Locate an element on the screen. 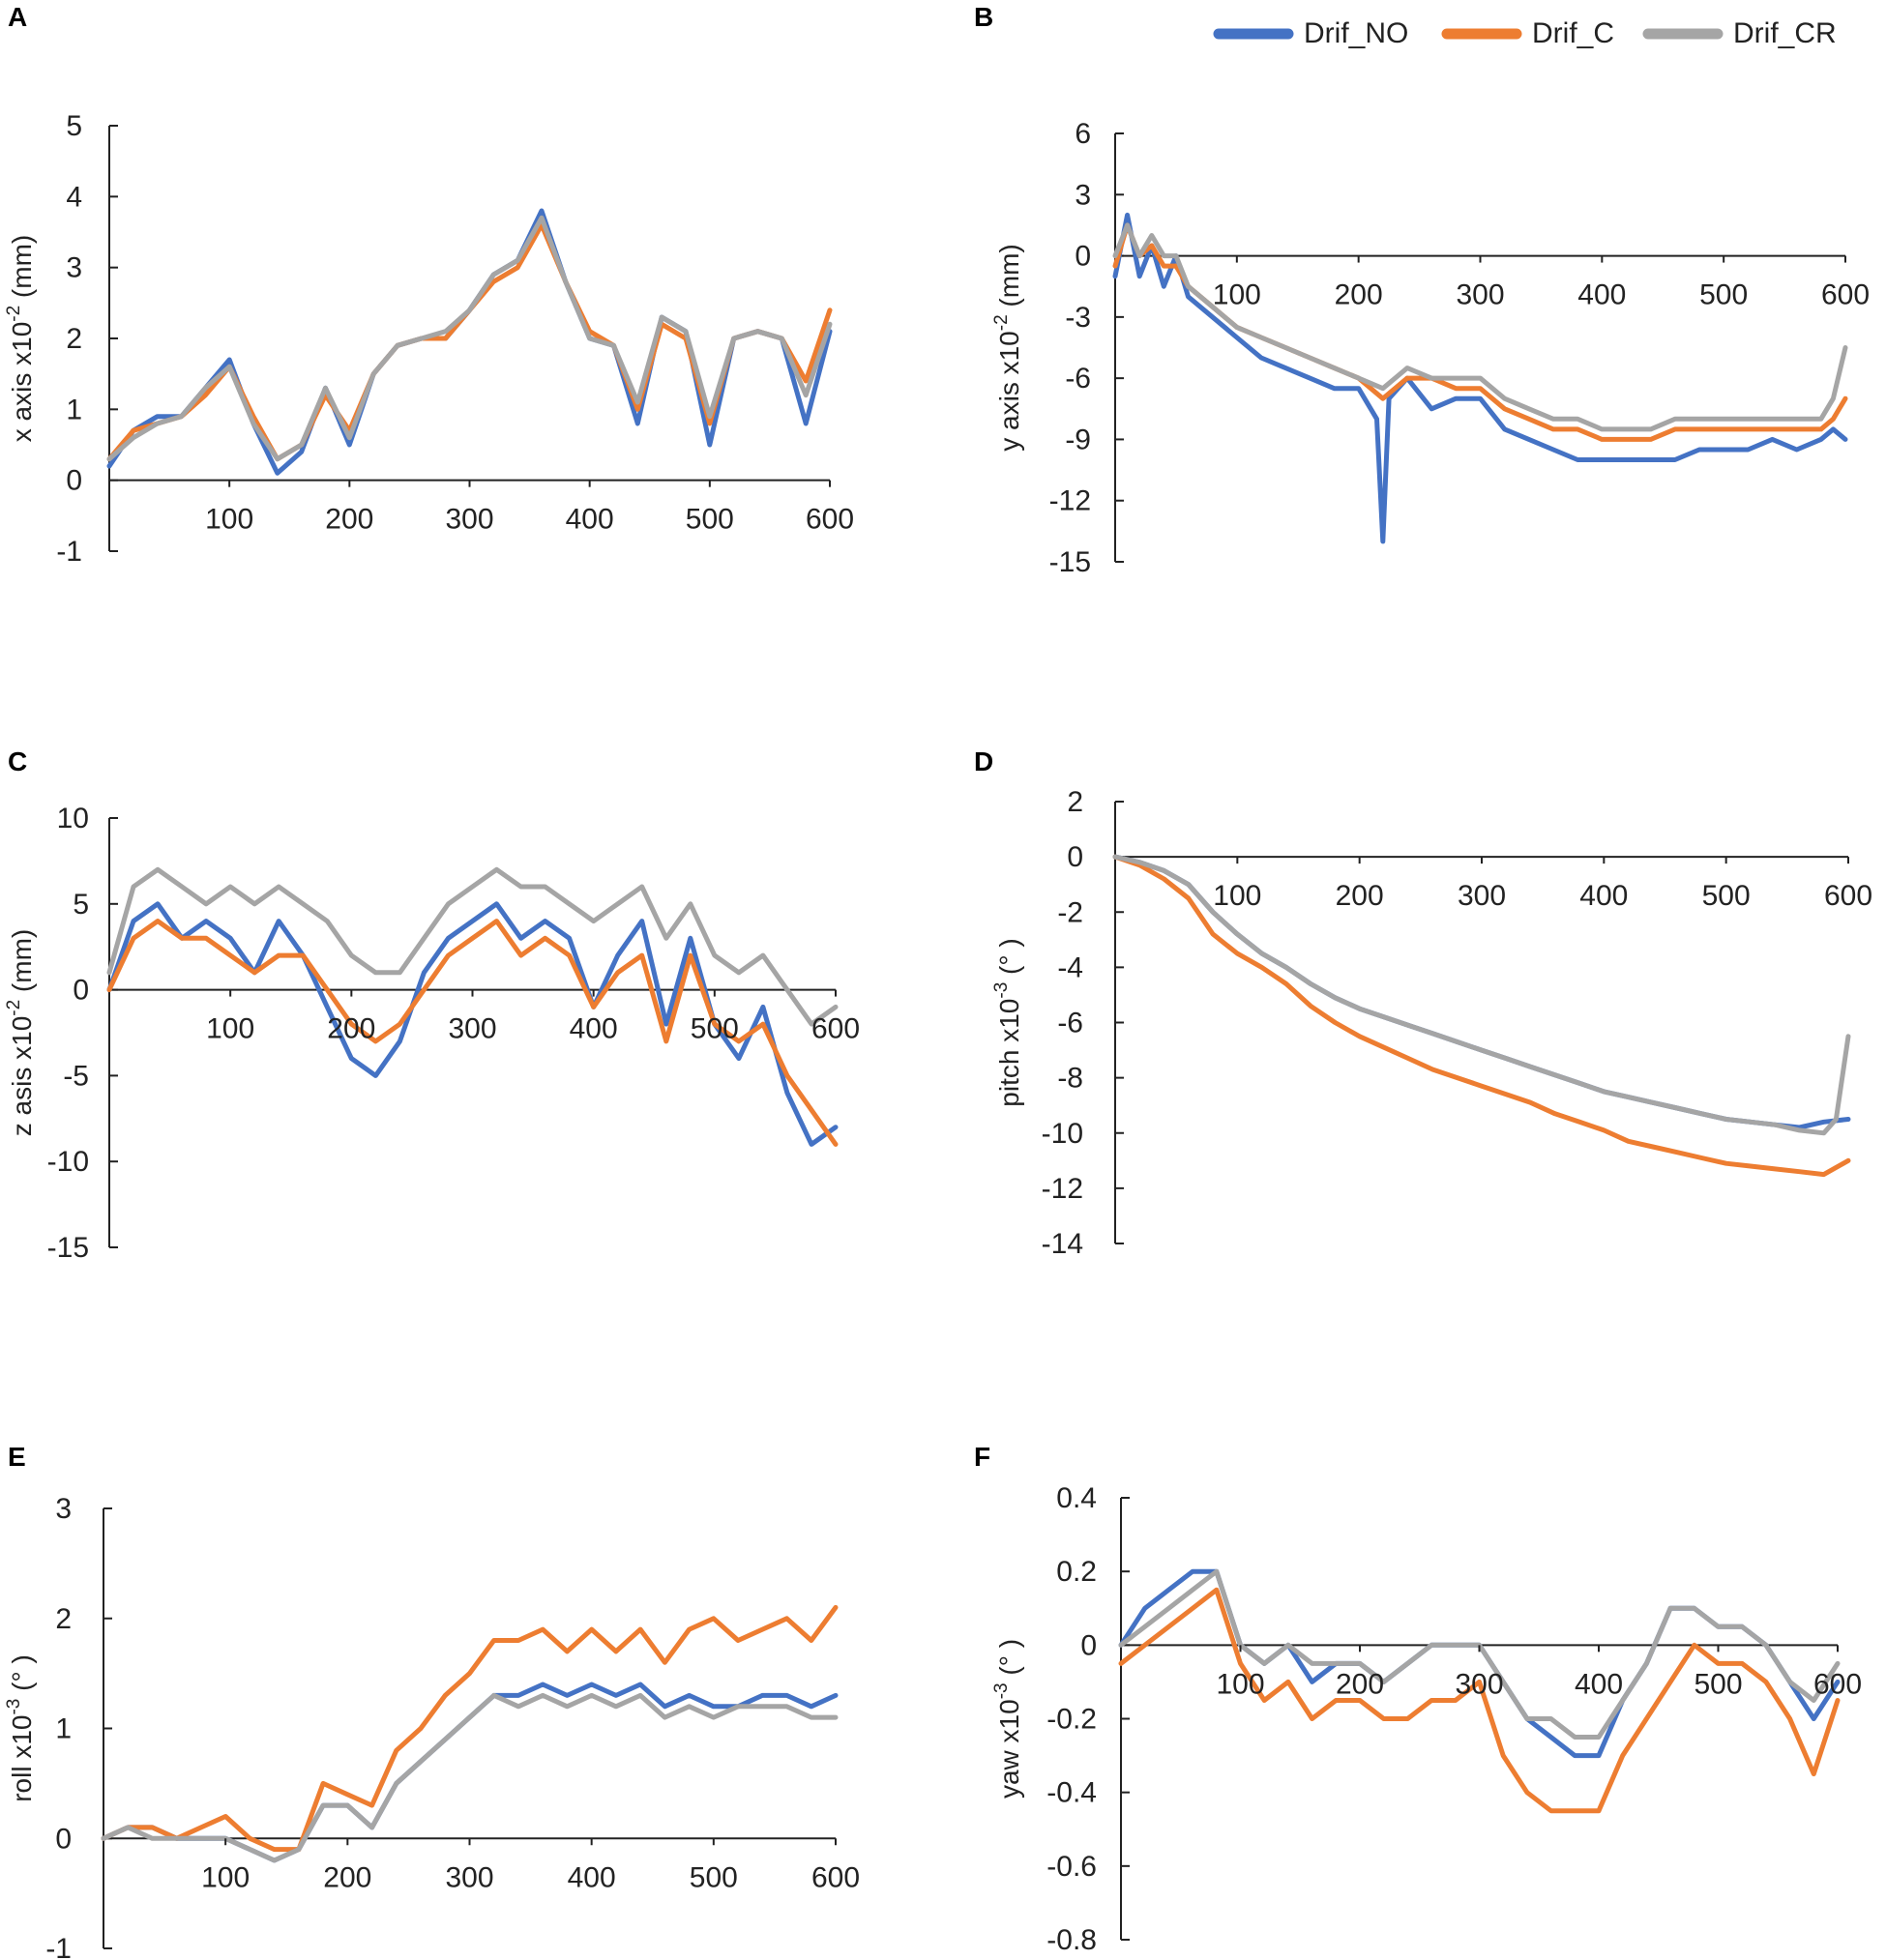 This screenshot has width=1886, height=1960. panel-letter: F is located at coordinates (982, 1457).